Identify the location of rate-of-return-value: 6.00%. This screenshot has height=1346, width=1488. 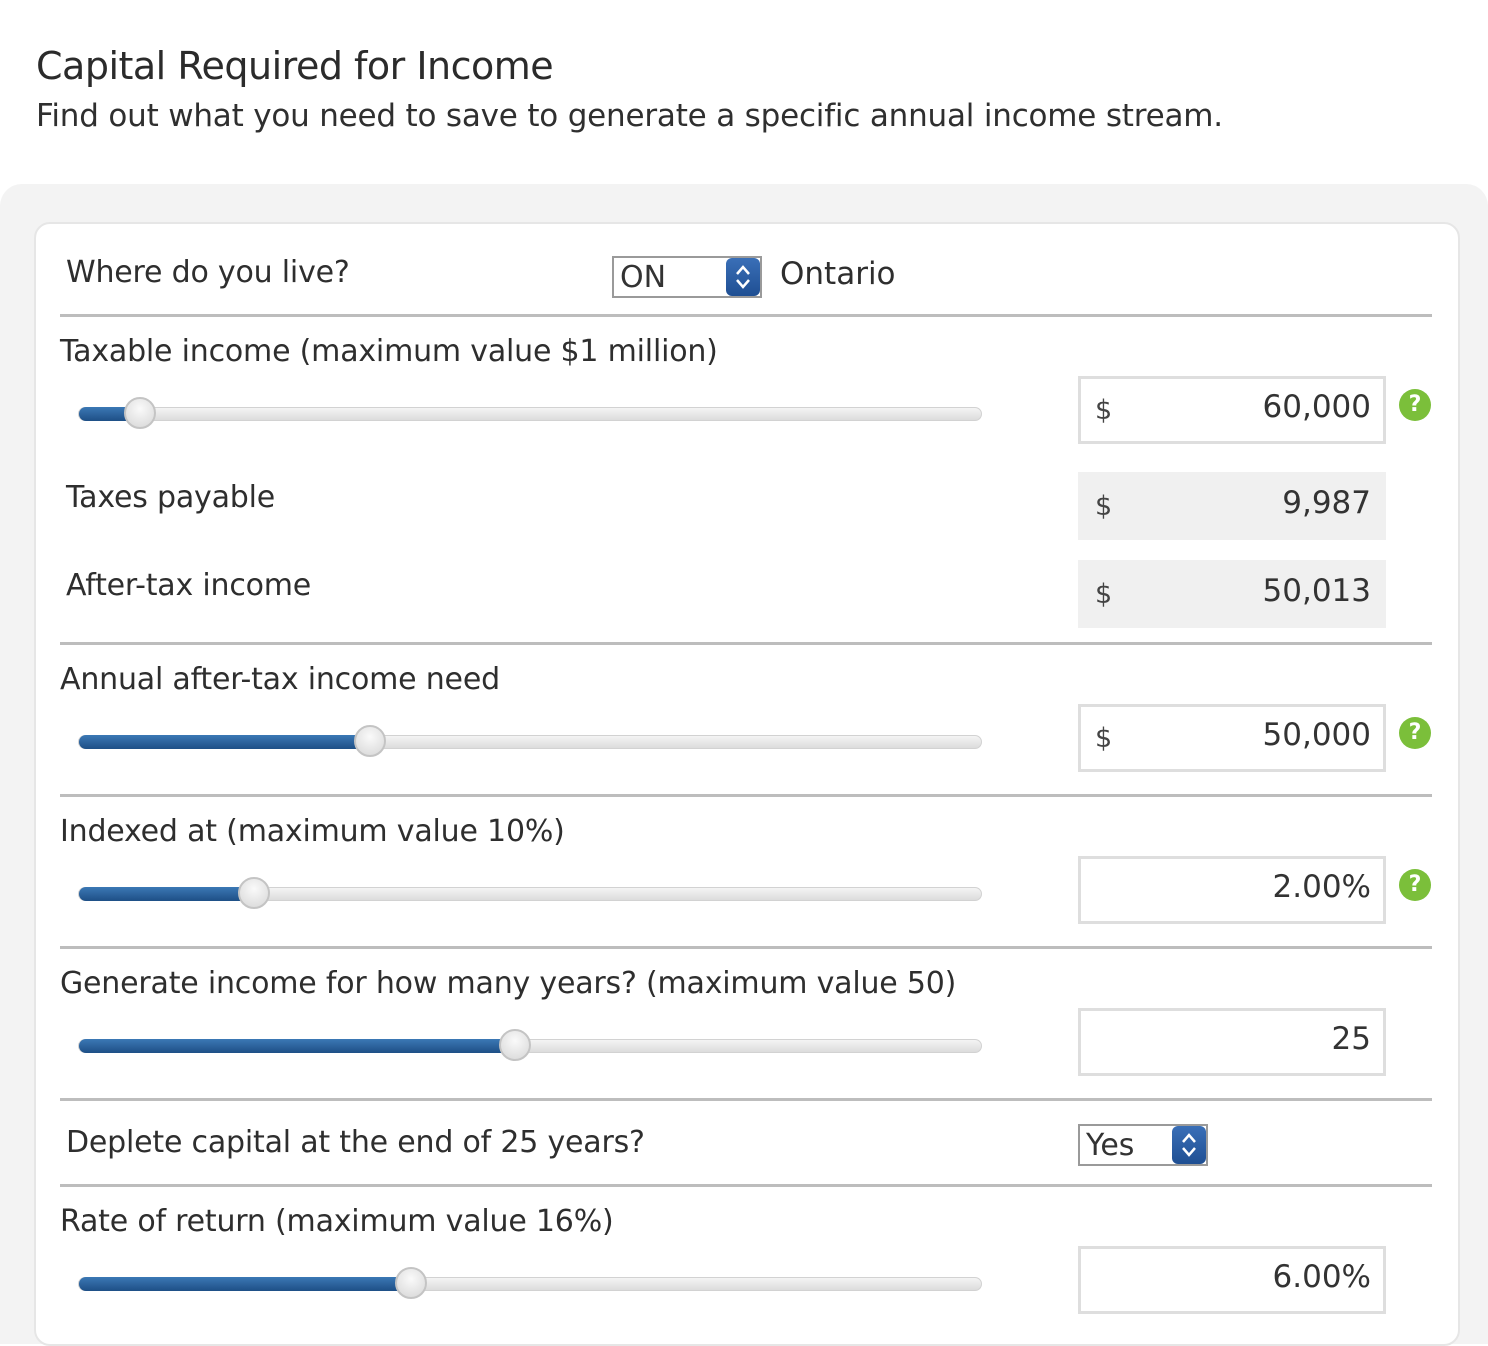
(1321, 1277).